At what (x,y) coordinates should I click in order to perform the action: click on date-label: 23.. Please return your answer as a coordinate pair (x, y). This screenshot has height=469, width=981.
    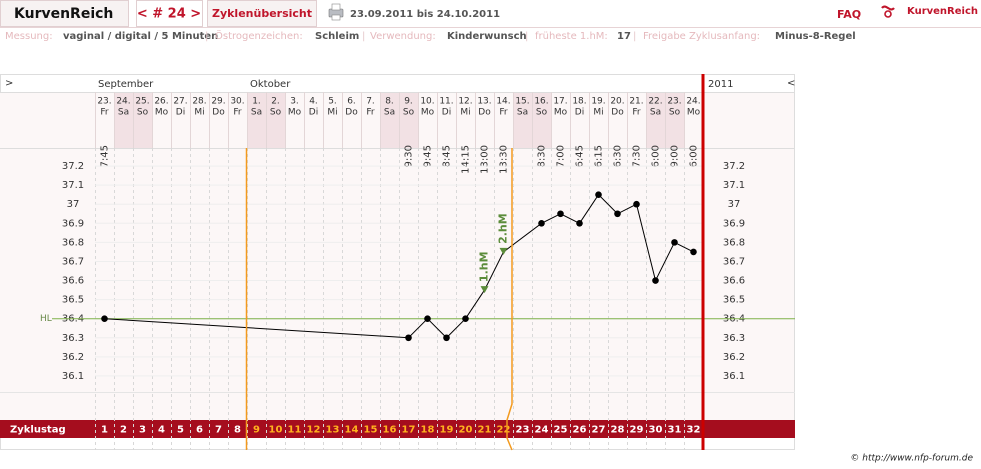
    Looking at the image, I should click on (104, 102).